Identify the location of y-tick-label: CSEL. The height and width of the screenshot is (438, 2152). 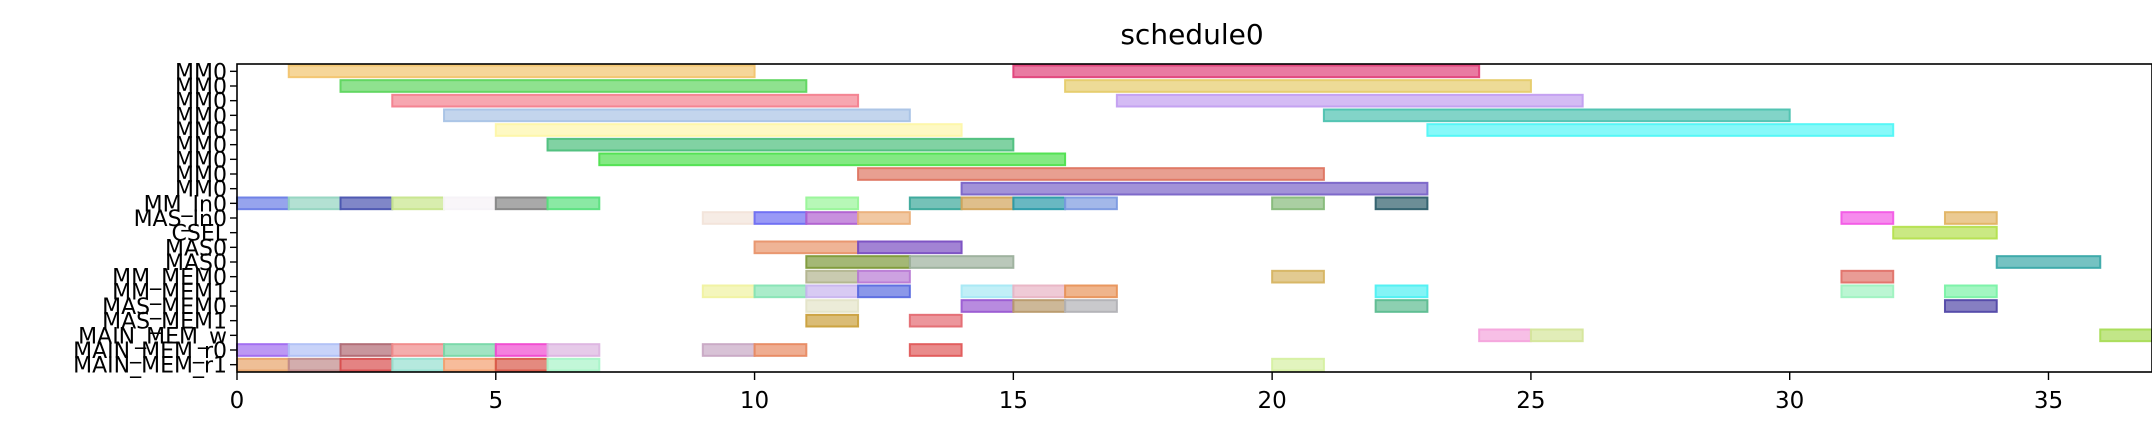
(200, 234).